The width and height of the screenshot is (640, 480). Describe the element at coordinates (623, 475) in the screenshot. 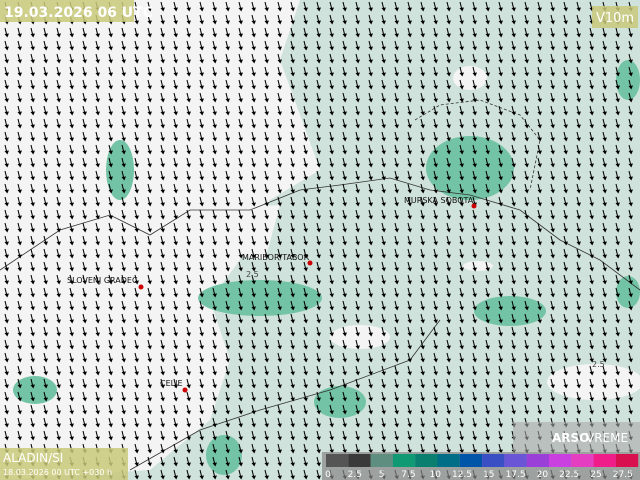

I see `legend-label: 27.5` at that location.